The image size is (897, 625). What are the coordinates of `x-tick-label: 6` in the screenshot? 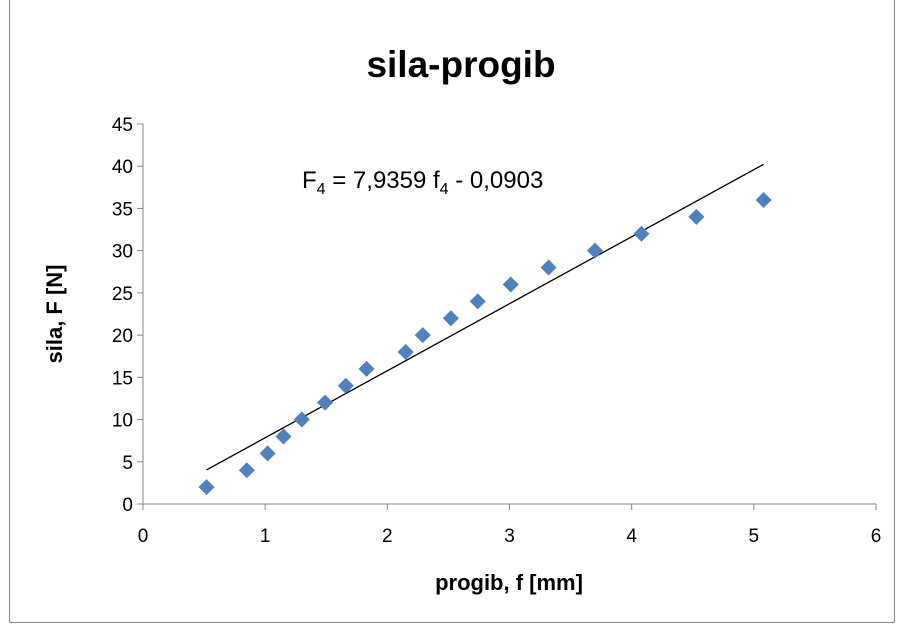 It's located at (876, 536).